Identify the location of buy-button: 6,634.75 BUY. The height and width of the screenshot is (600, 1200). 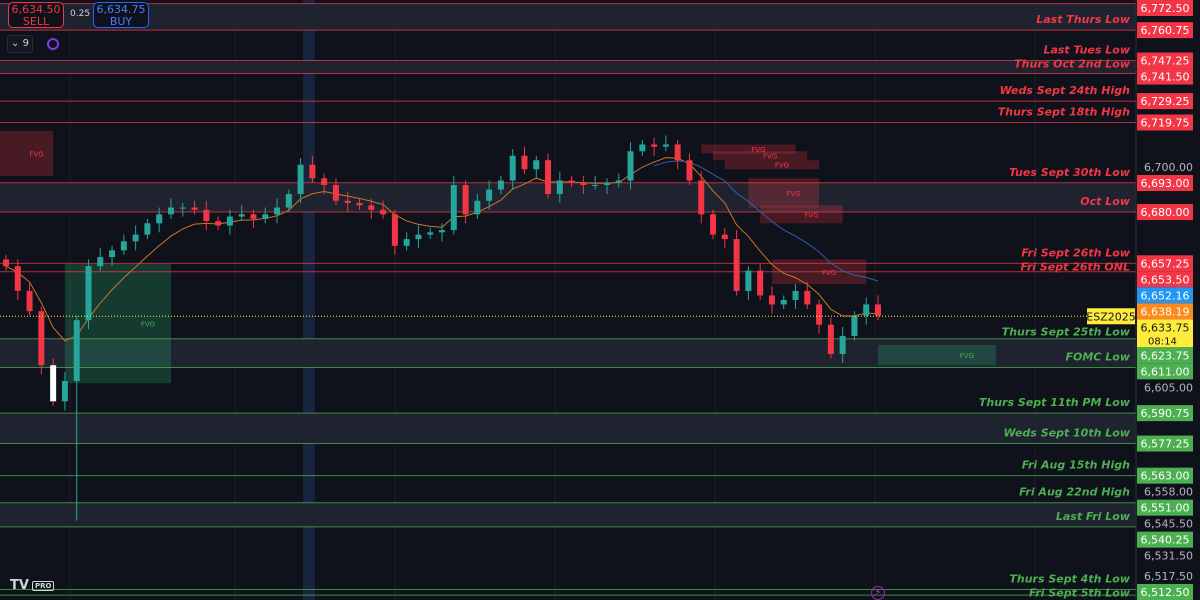
(121, 15).